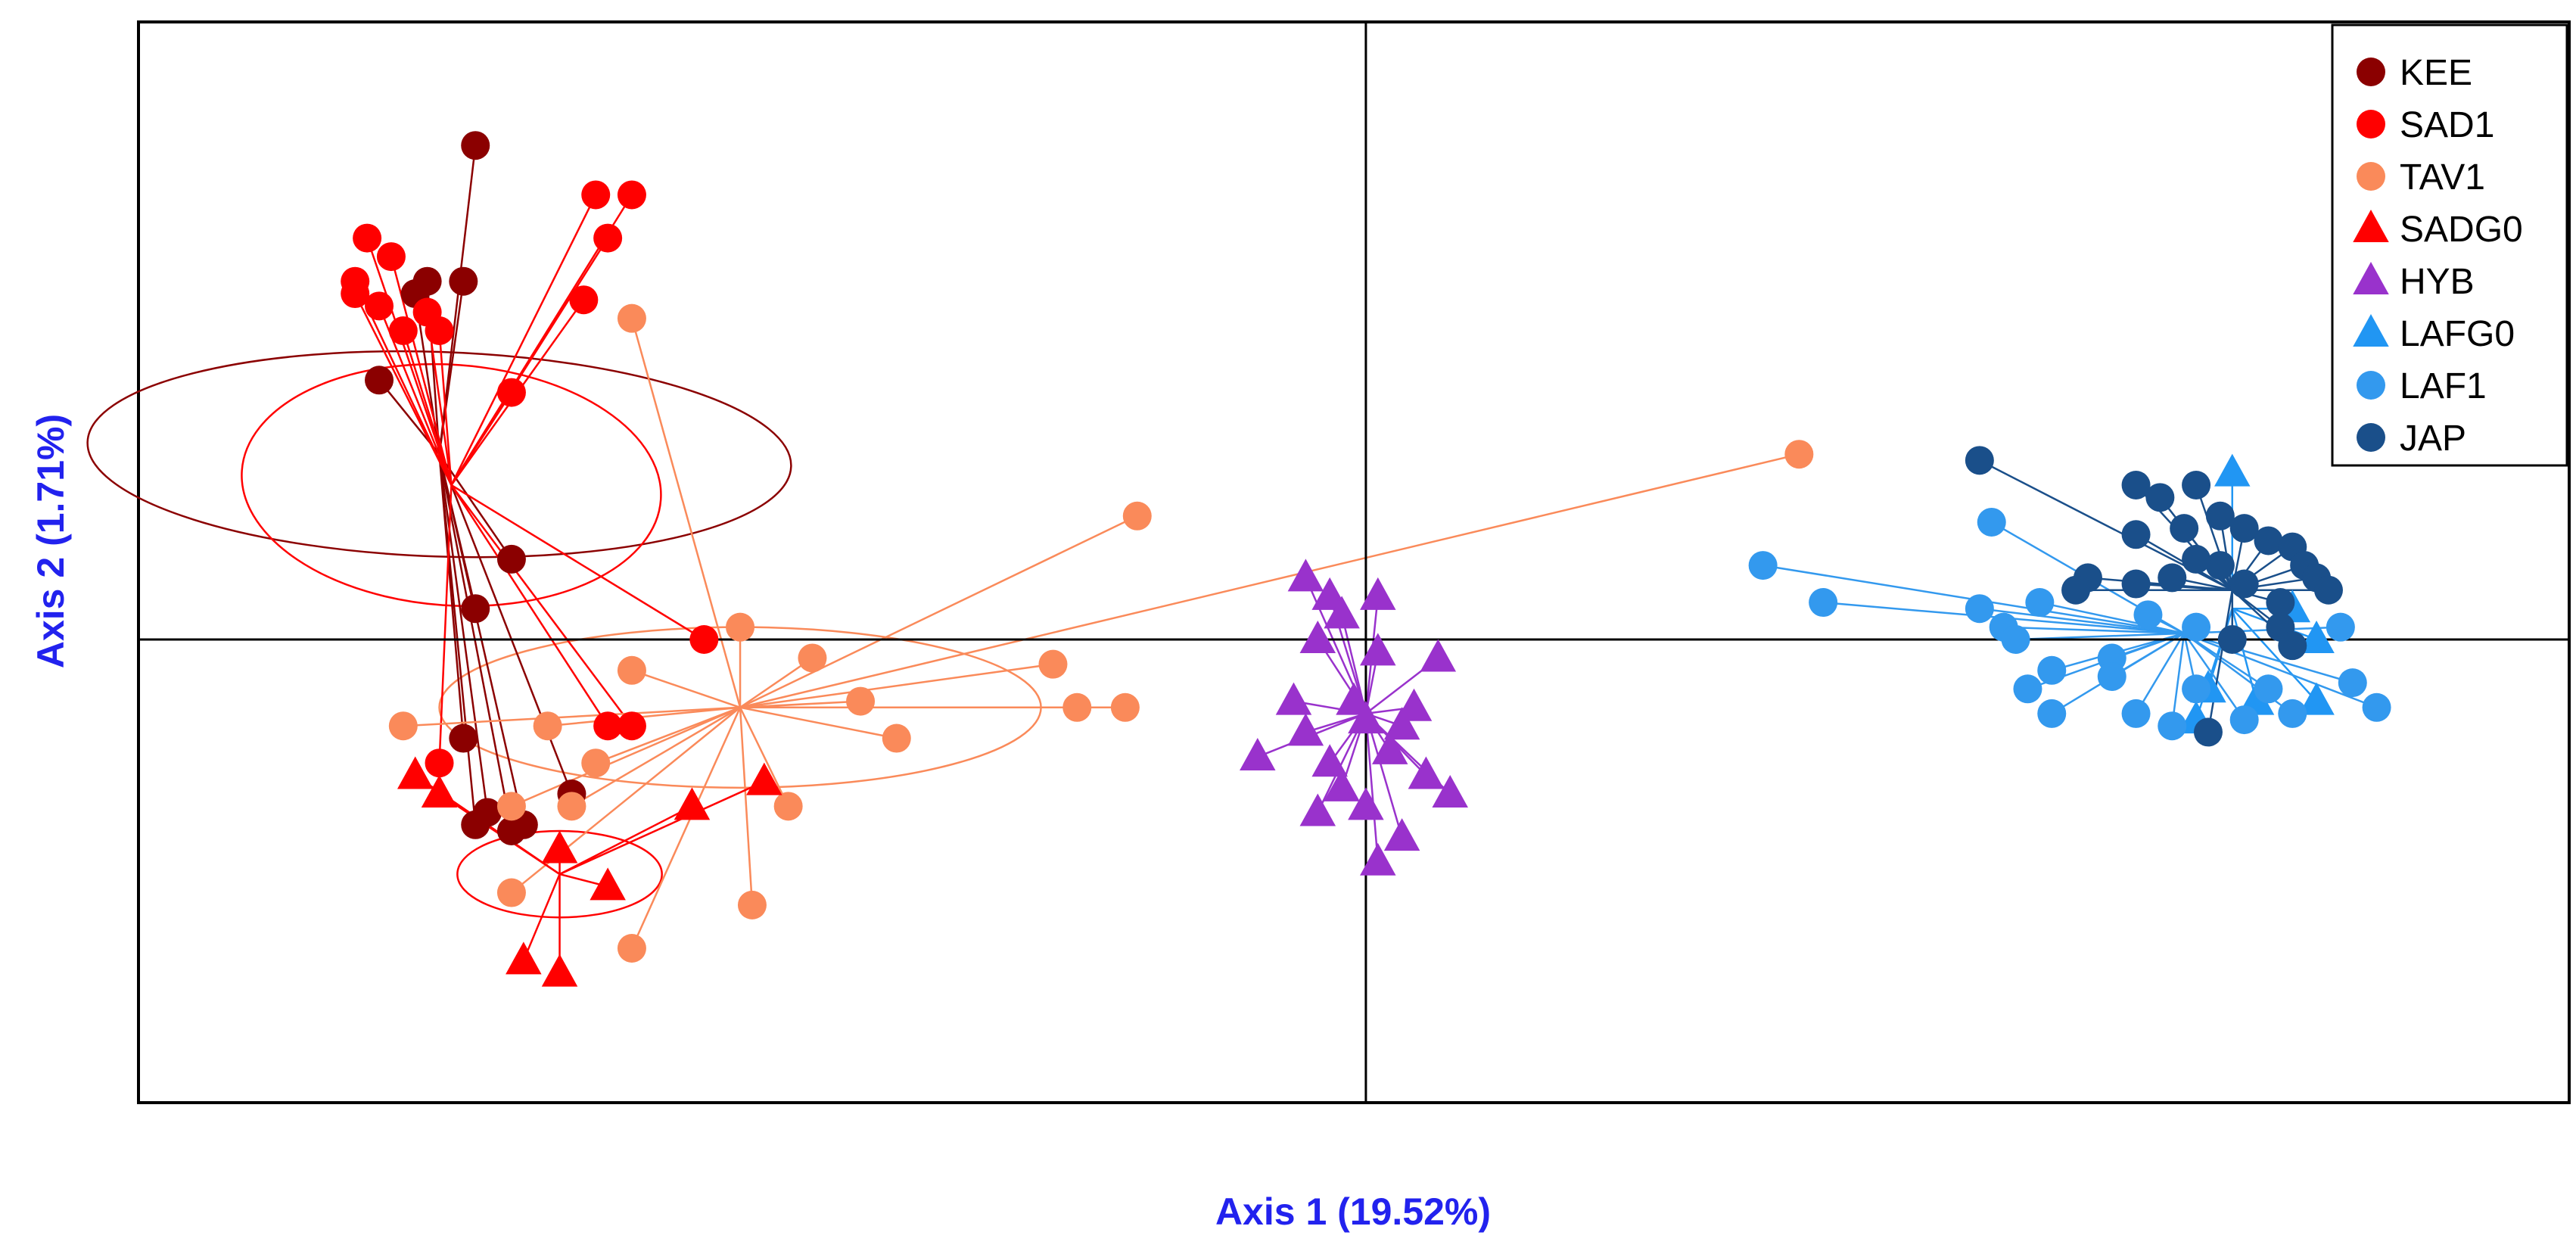 The image size is (2576, 1251). Describe the element at coordinates (2371, 176) in the screenshot. I see `legend-marker-tav1` at that location.